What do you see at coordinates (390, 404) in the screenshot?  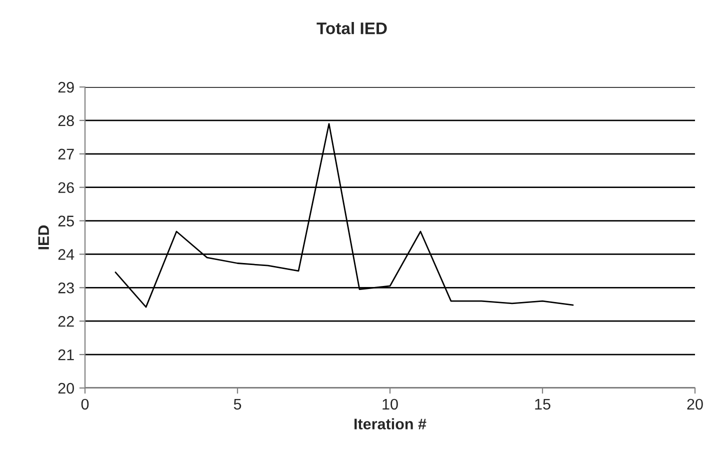 I see `x-tick-label: 10` at bounding box center [390, 404].